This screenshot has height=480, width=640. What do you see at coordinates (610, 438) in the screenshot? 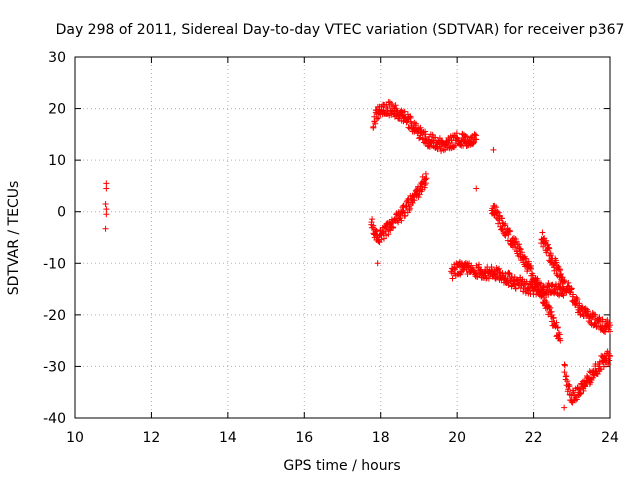
I see `x-tick-label: 24` at bounding box center [610, 438].